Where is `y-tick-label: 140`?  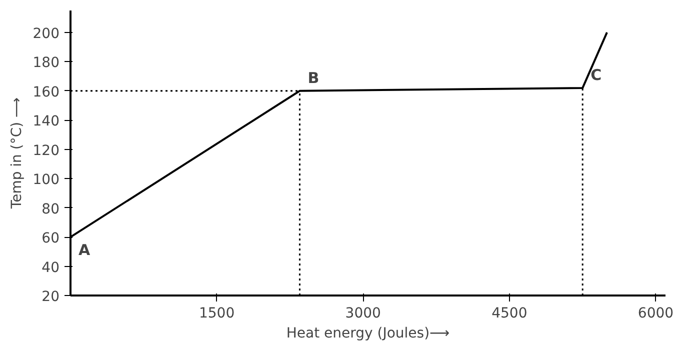
y-tick-label: 140 is located at coordinates (46, 122).